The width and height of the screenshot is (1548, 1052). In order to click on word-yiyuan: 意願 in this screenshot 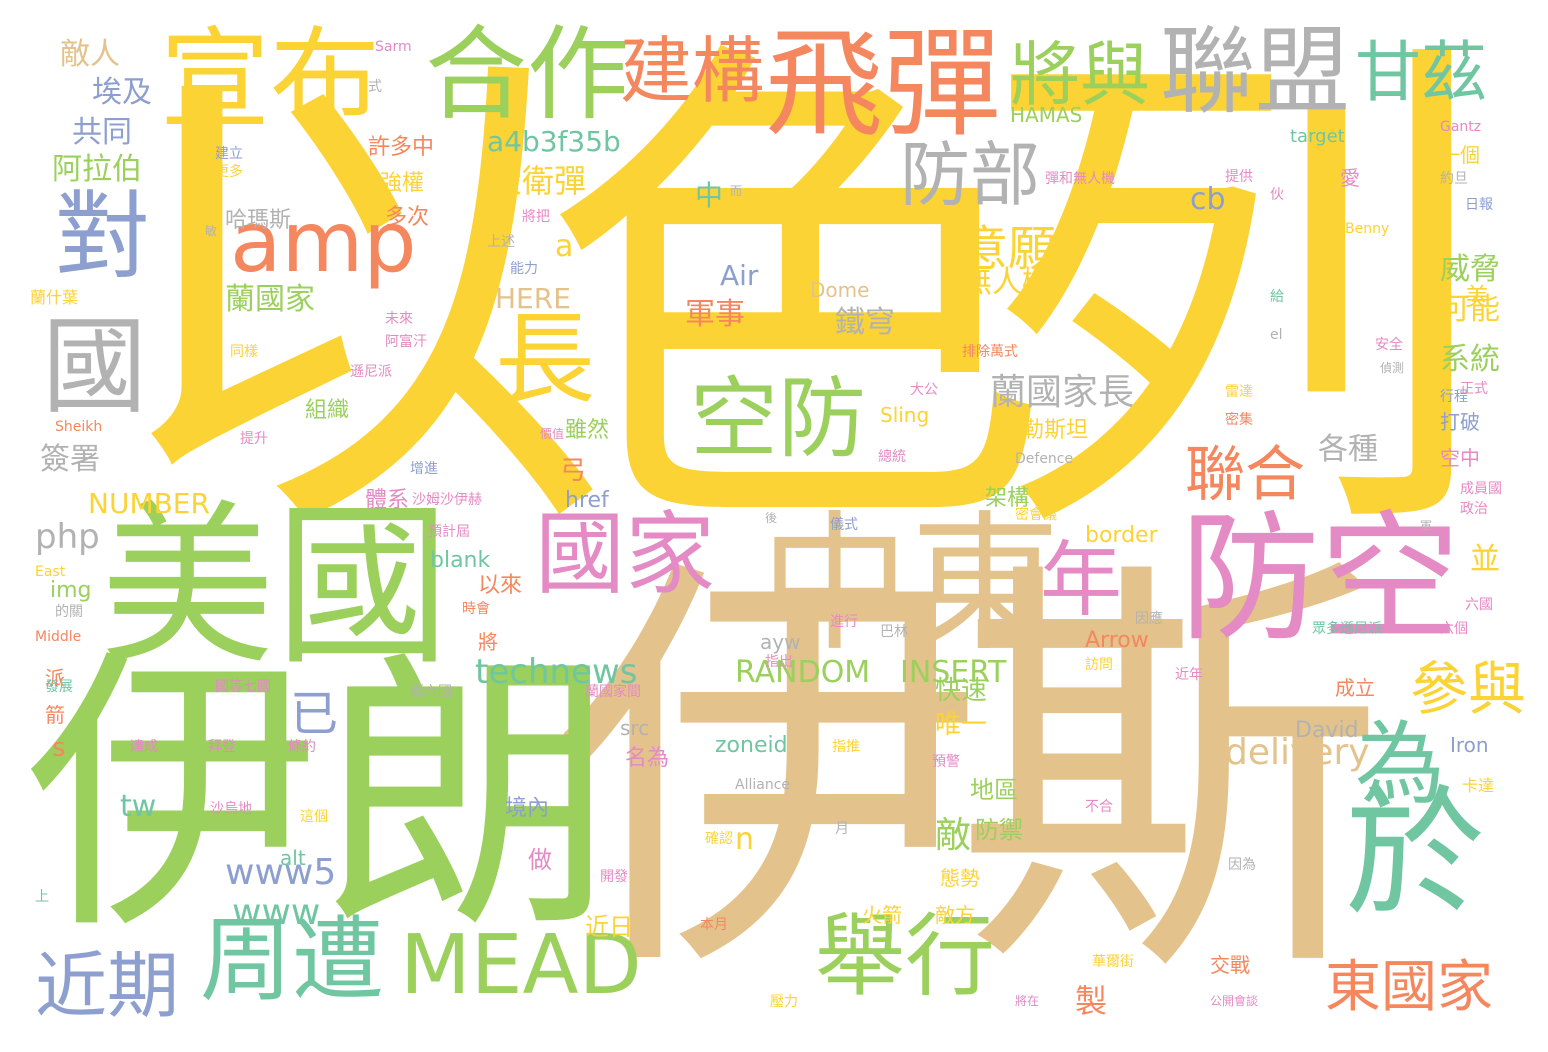, I will do `click(1008, 249)`.